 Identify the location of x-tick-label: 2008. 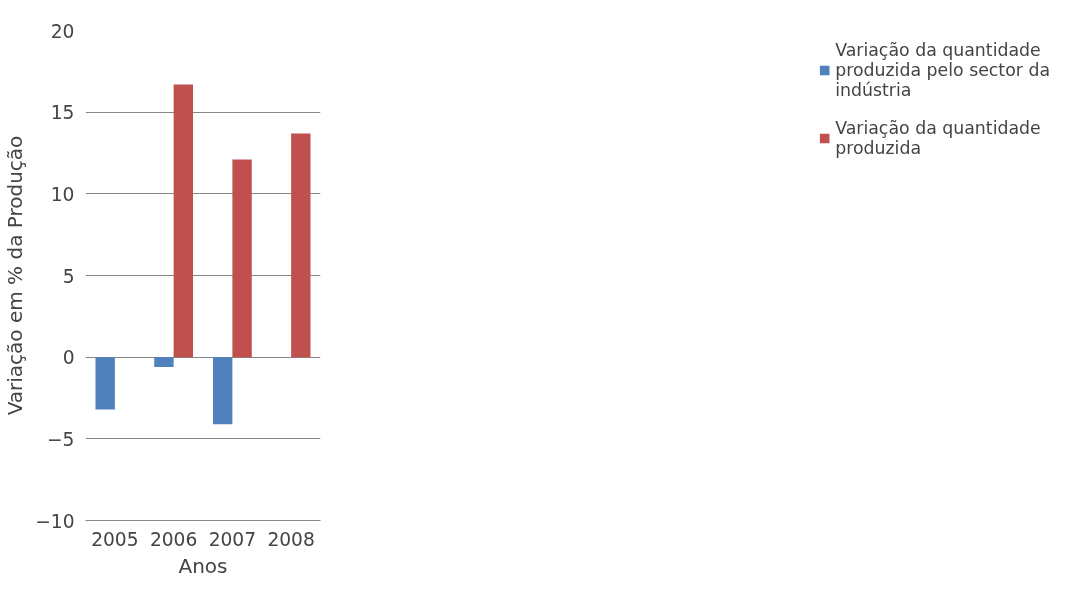
(291, 539).